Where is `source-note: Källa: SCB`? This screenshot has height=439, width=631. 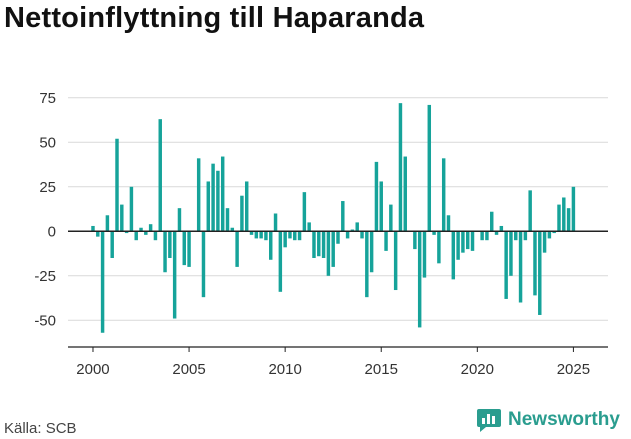
source-note: Källa: SCB is located at coordinates (40, 428).